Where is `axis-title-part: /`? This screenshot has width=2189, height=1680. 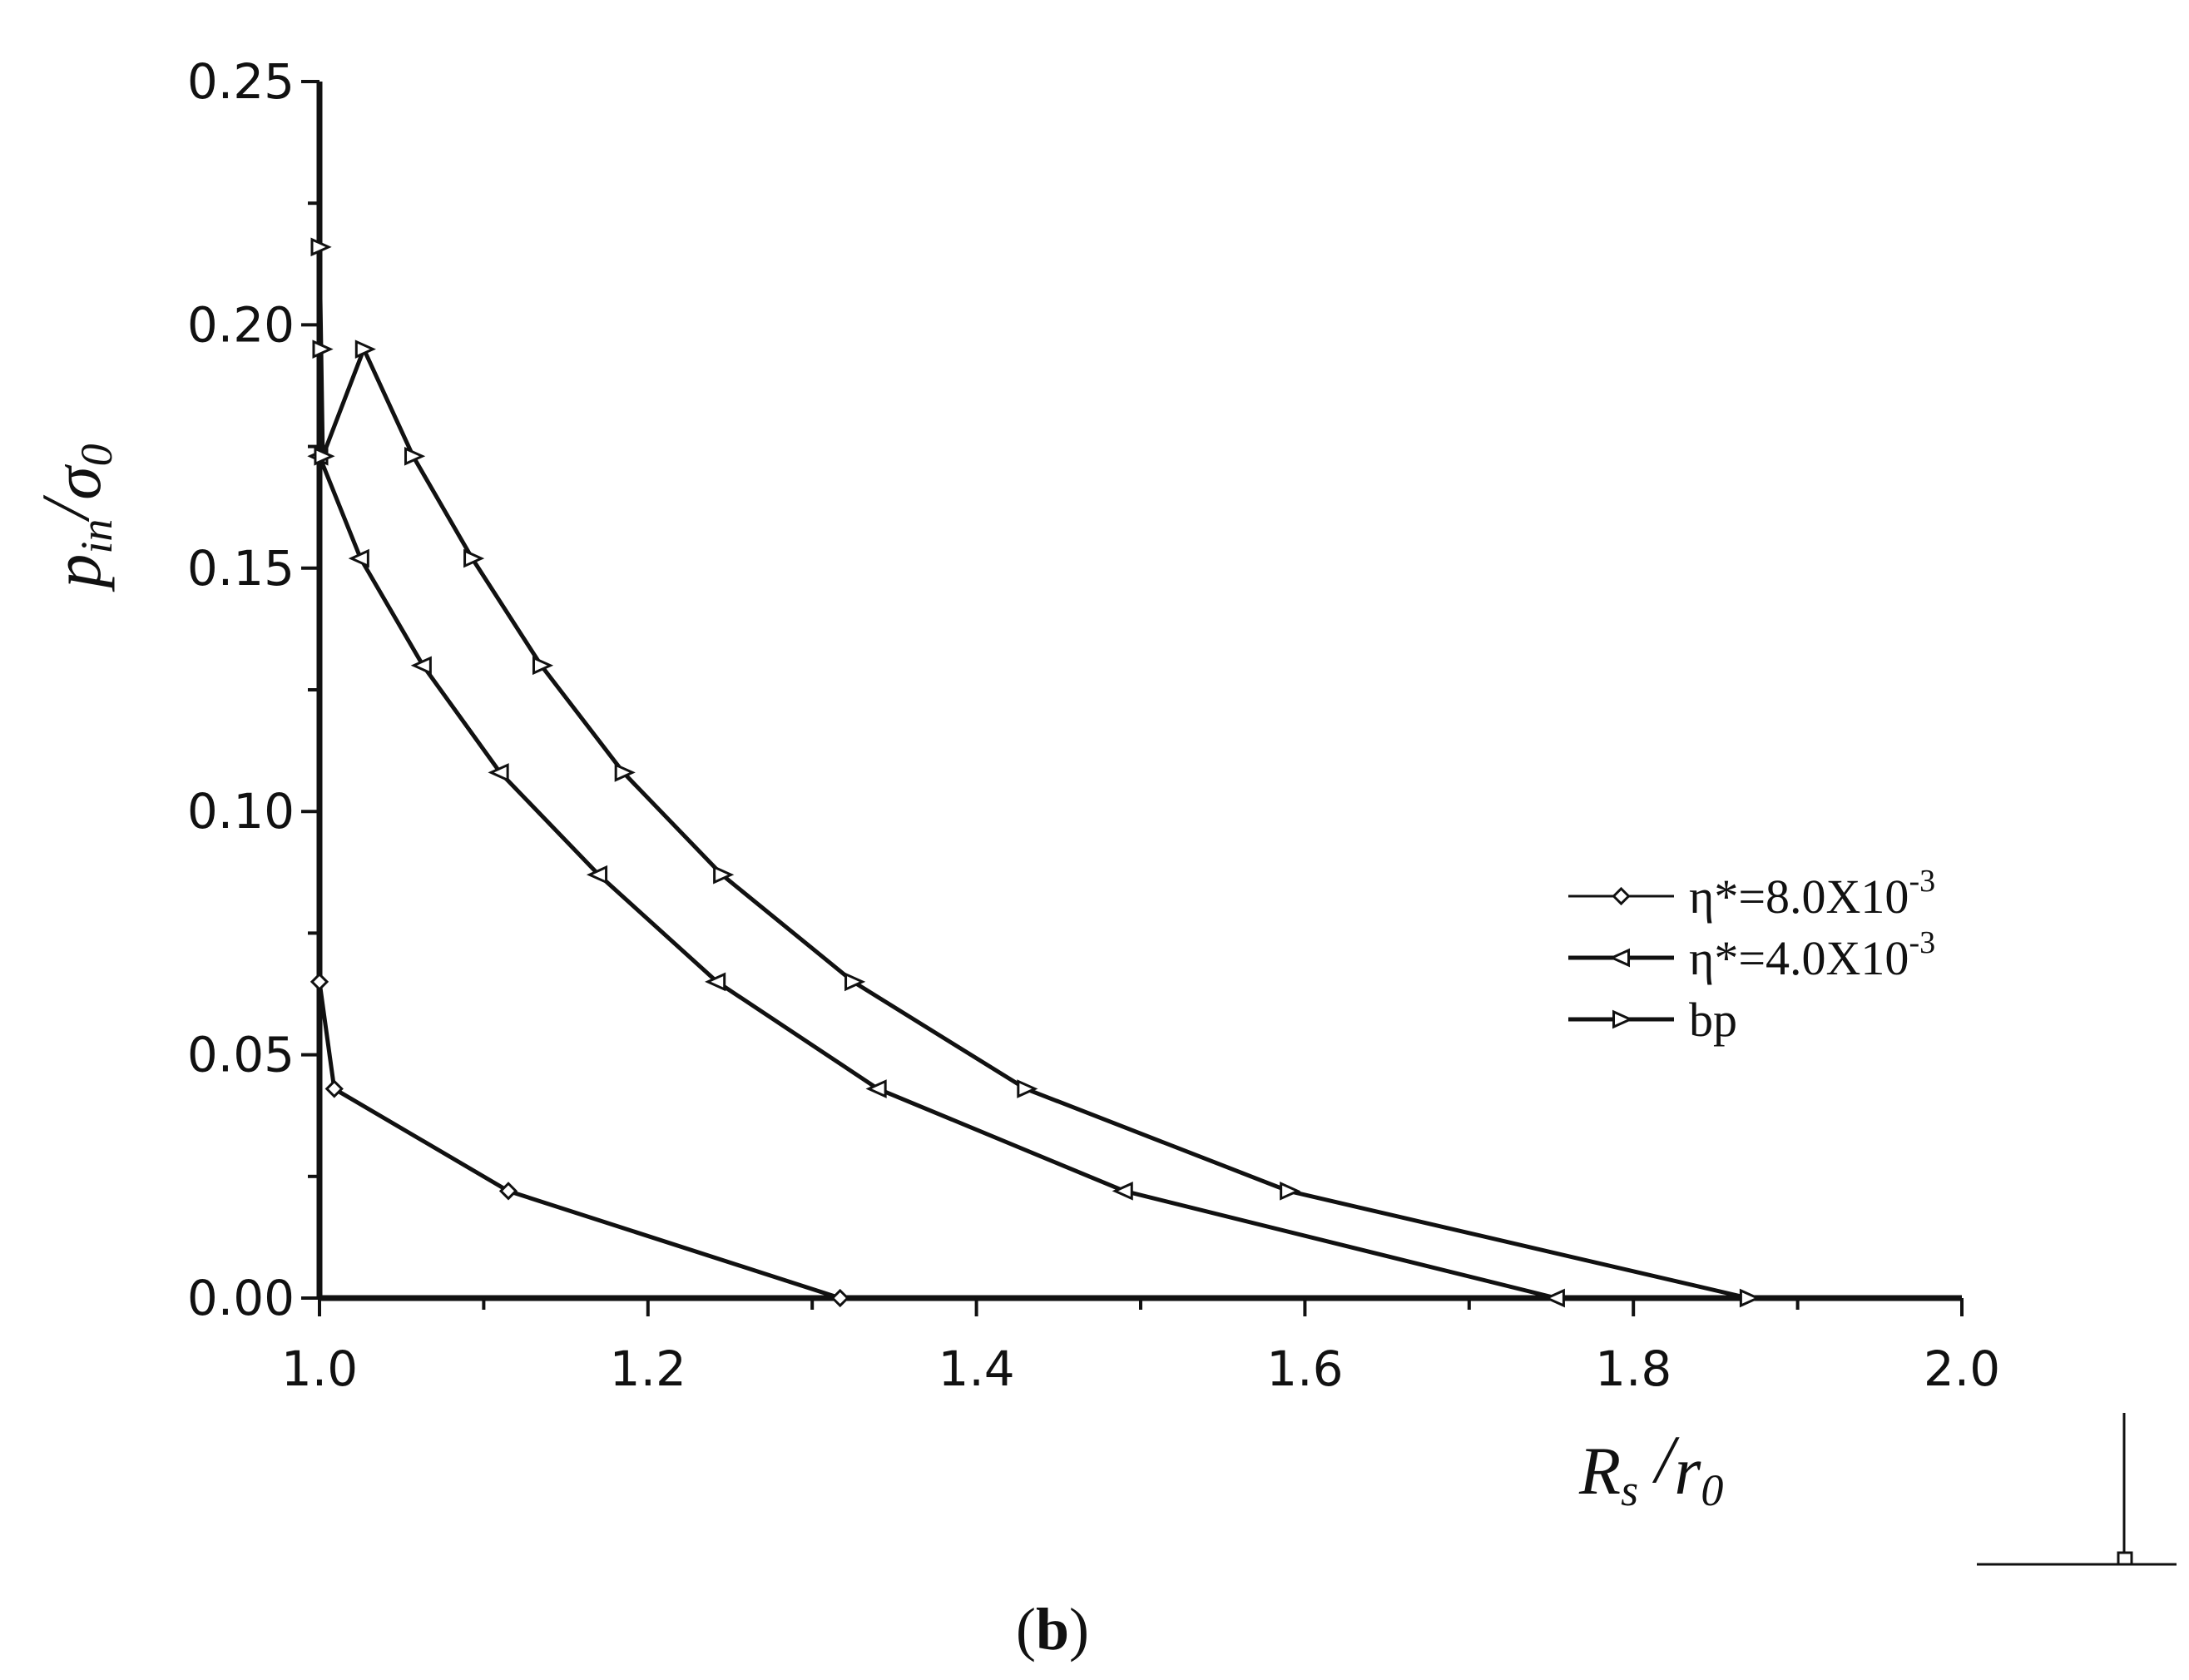 axis-title-part: / is located at coordinates (1659, 1459).